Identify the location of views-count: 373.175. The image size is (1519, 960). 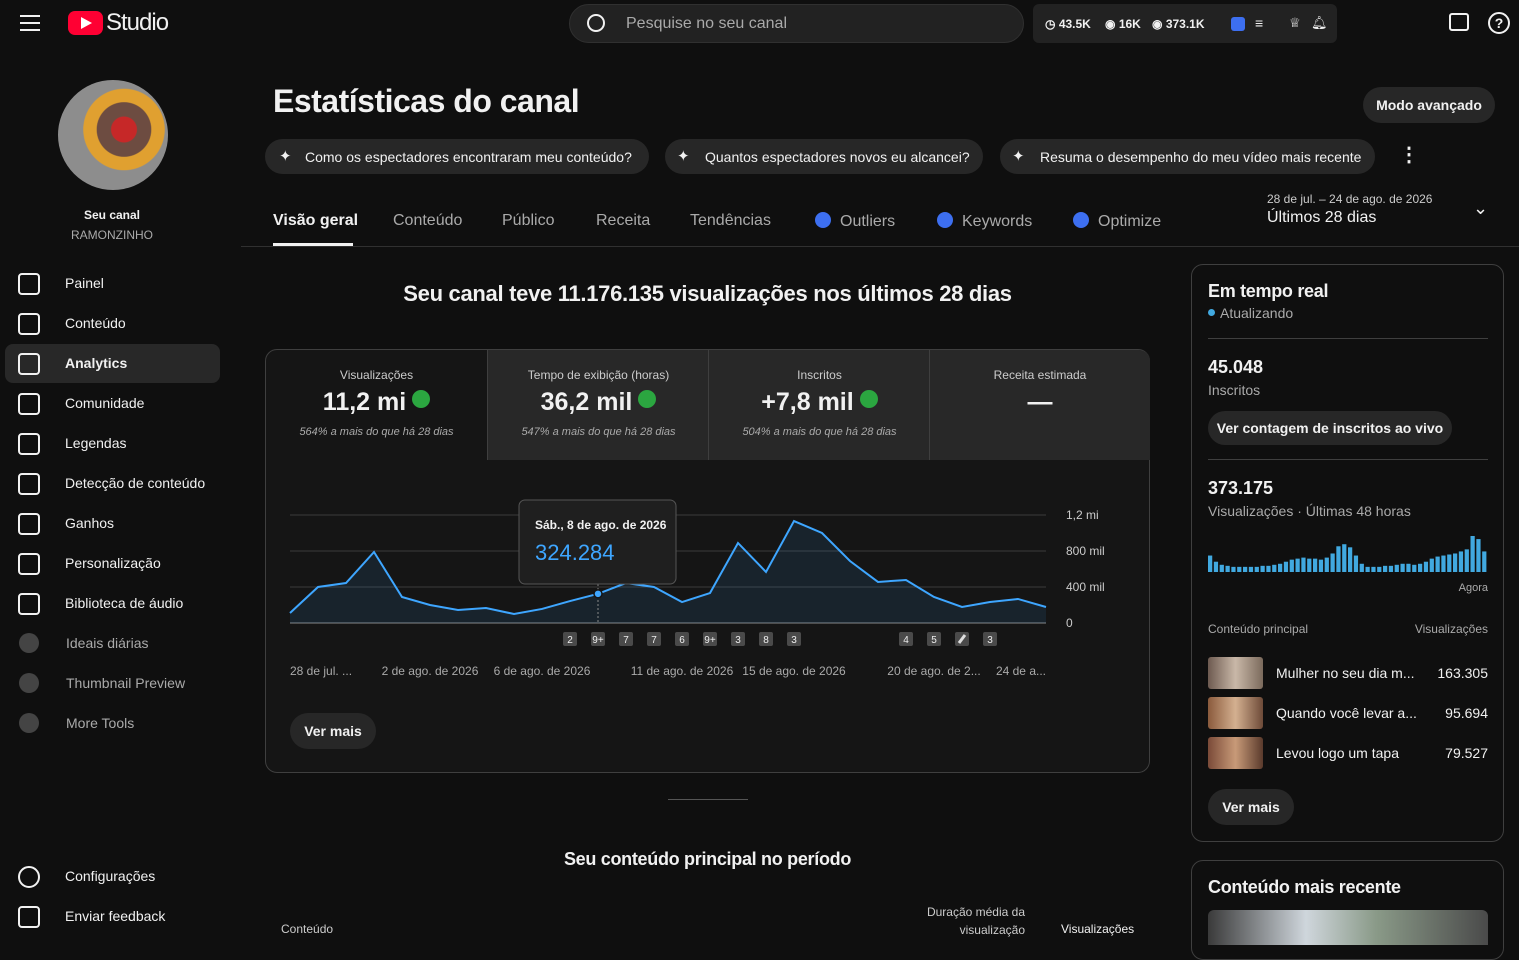
(1241, 488).